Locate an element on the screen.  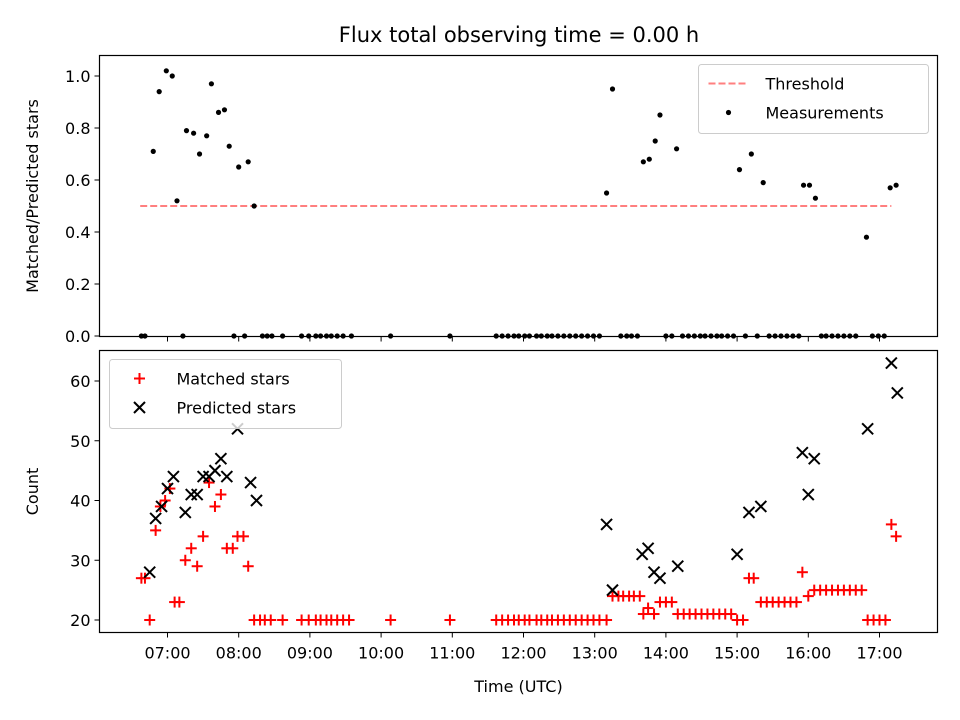
x-tick-label: 13:00 is located at coordinates (595, 653).